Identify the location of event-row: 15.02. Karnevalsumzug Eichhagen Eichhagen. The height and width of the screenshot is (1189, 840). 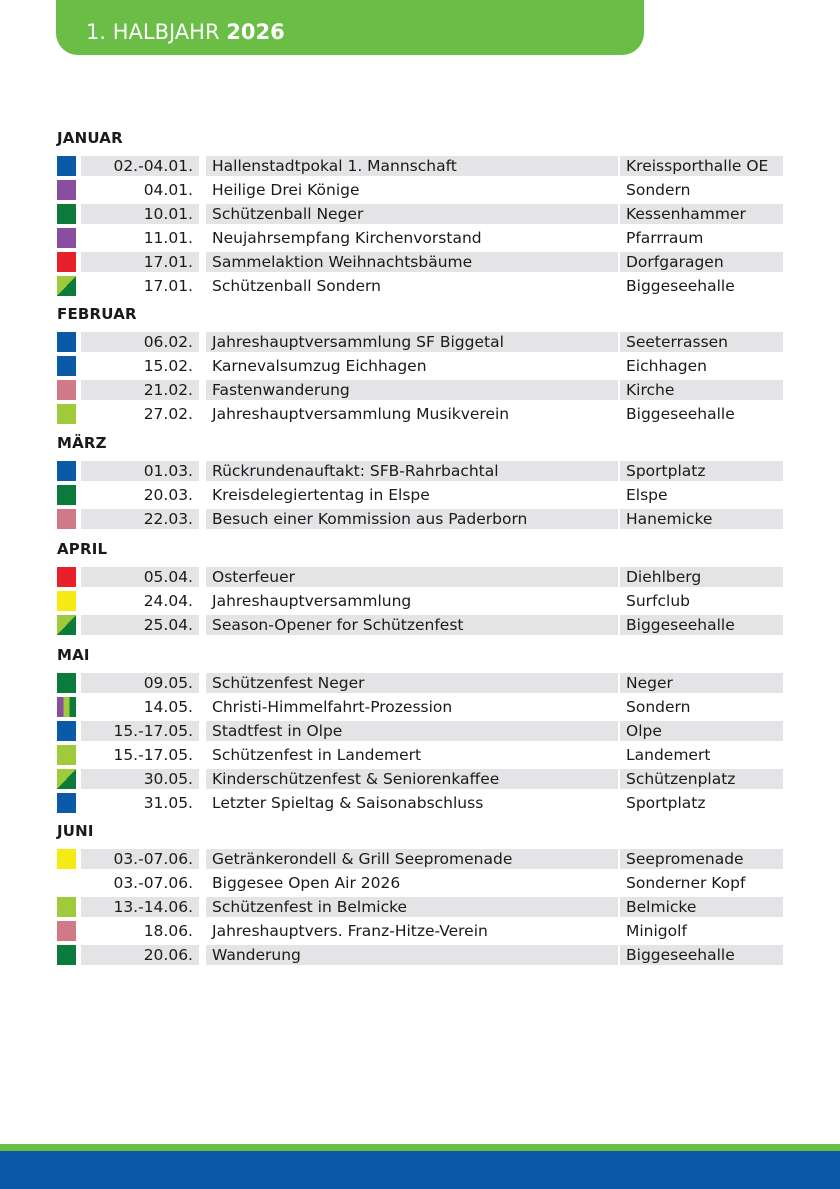
(420, 366).